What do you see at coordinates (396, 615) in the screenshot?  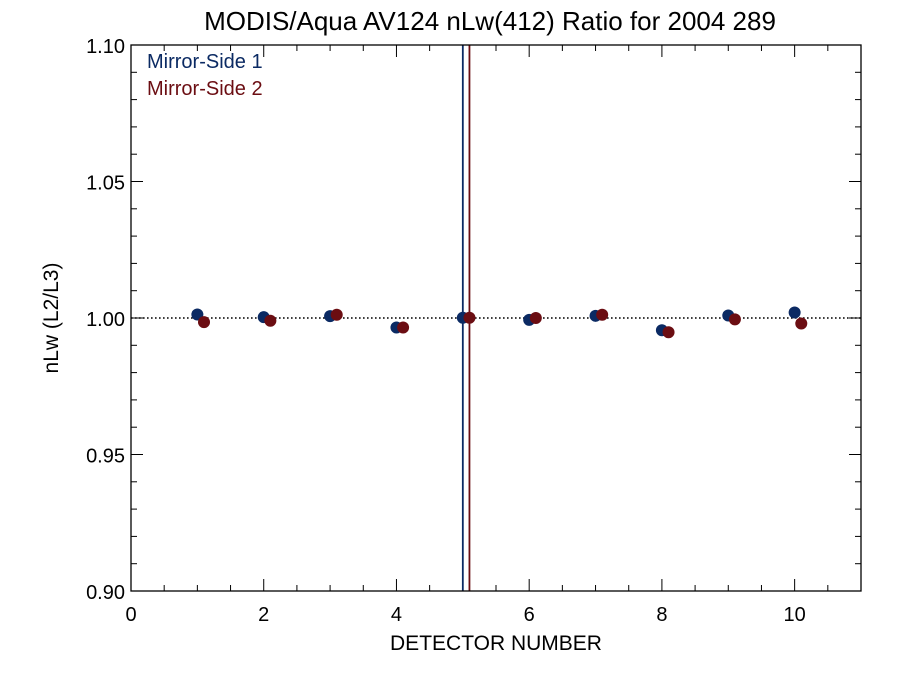 I see `x-tick-label: 4` at bounding box center [396, 615].